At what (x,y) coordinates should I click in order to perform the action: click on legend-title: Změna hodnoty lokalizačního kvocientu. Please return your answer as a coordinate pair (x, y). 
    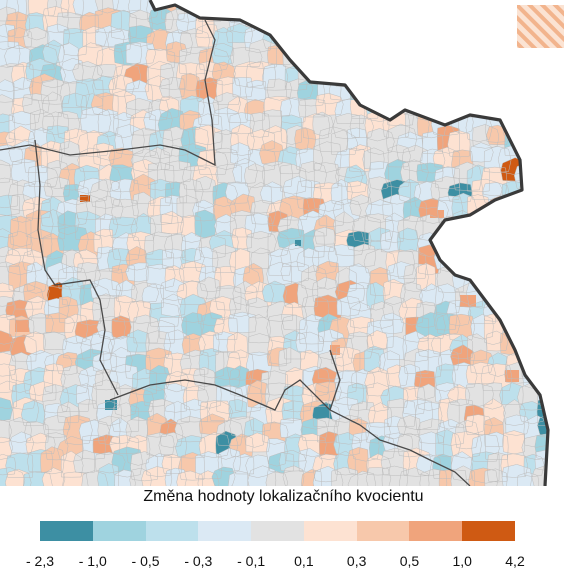
    Looking at the image, I should click on (283, 496).